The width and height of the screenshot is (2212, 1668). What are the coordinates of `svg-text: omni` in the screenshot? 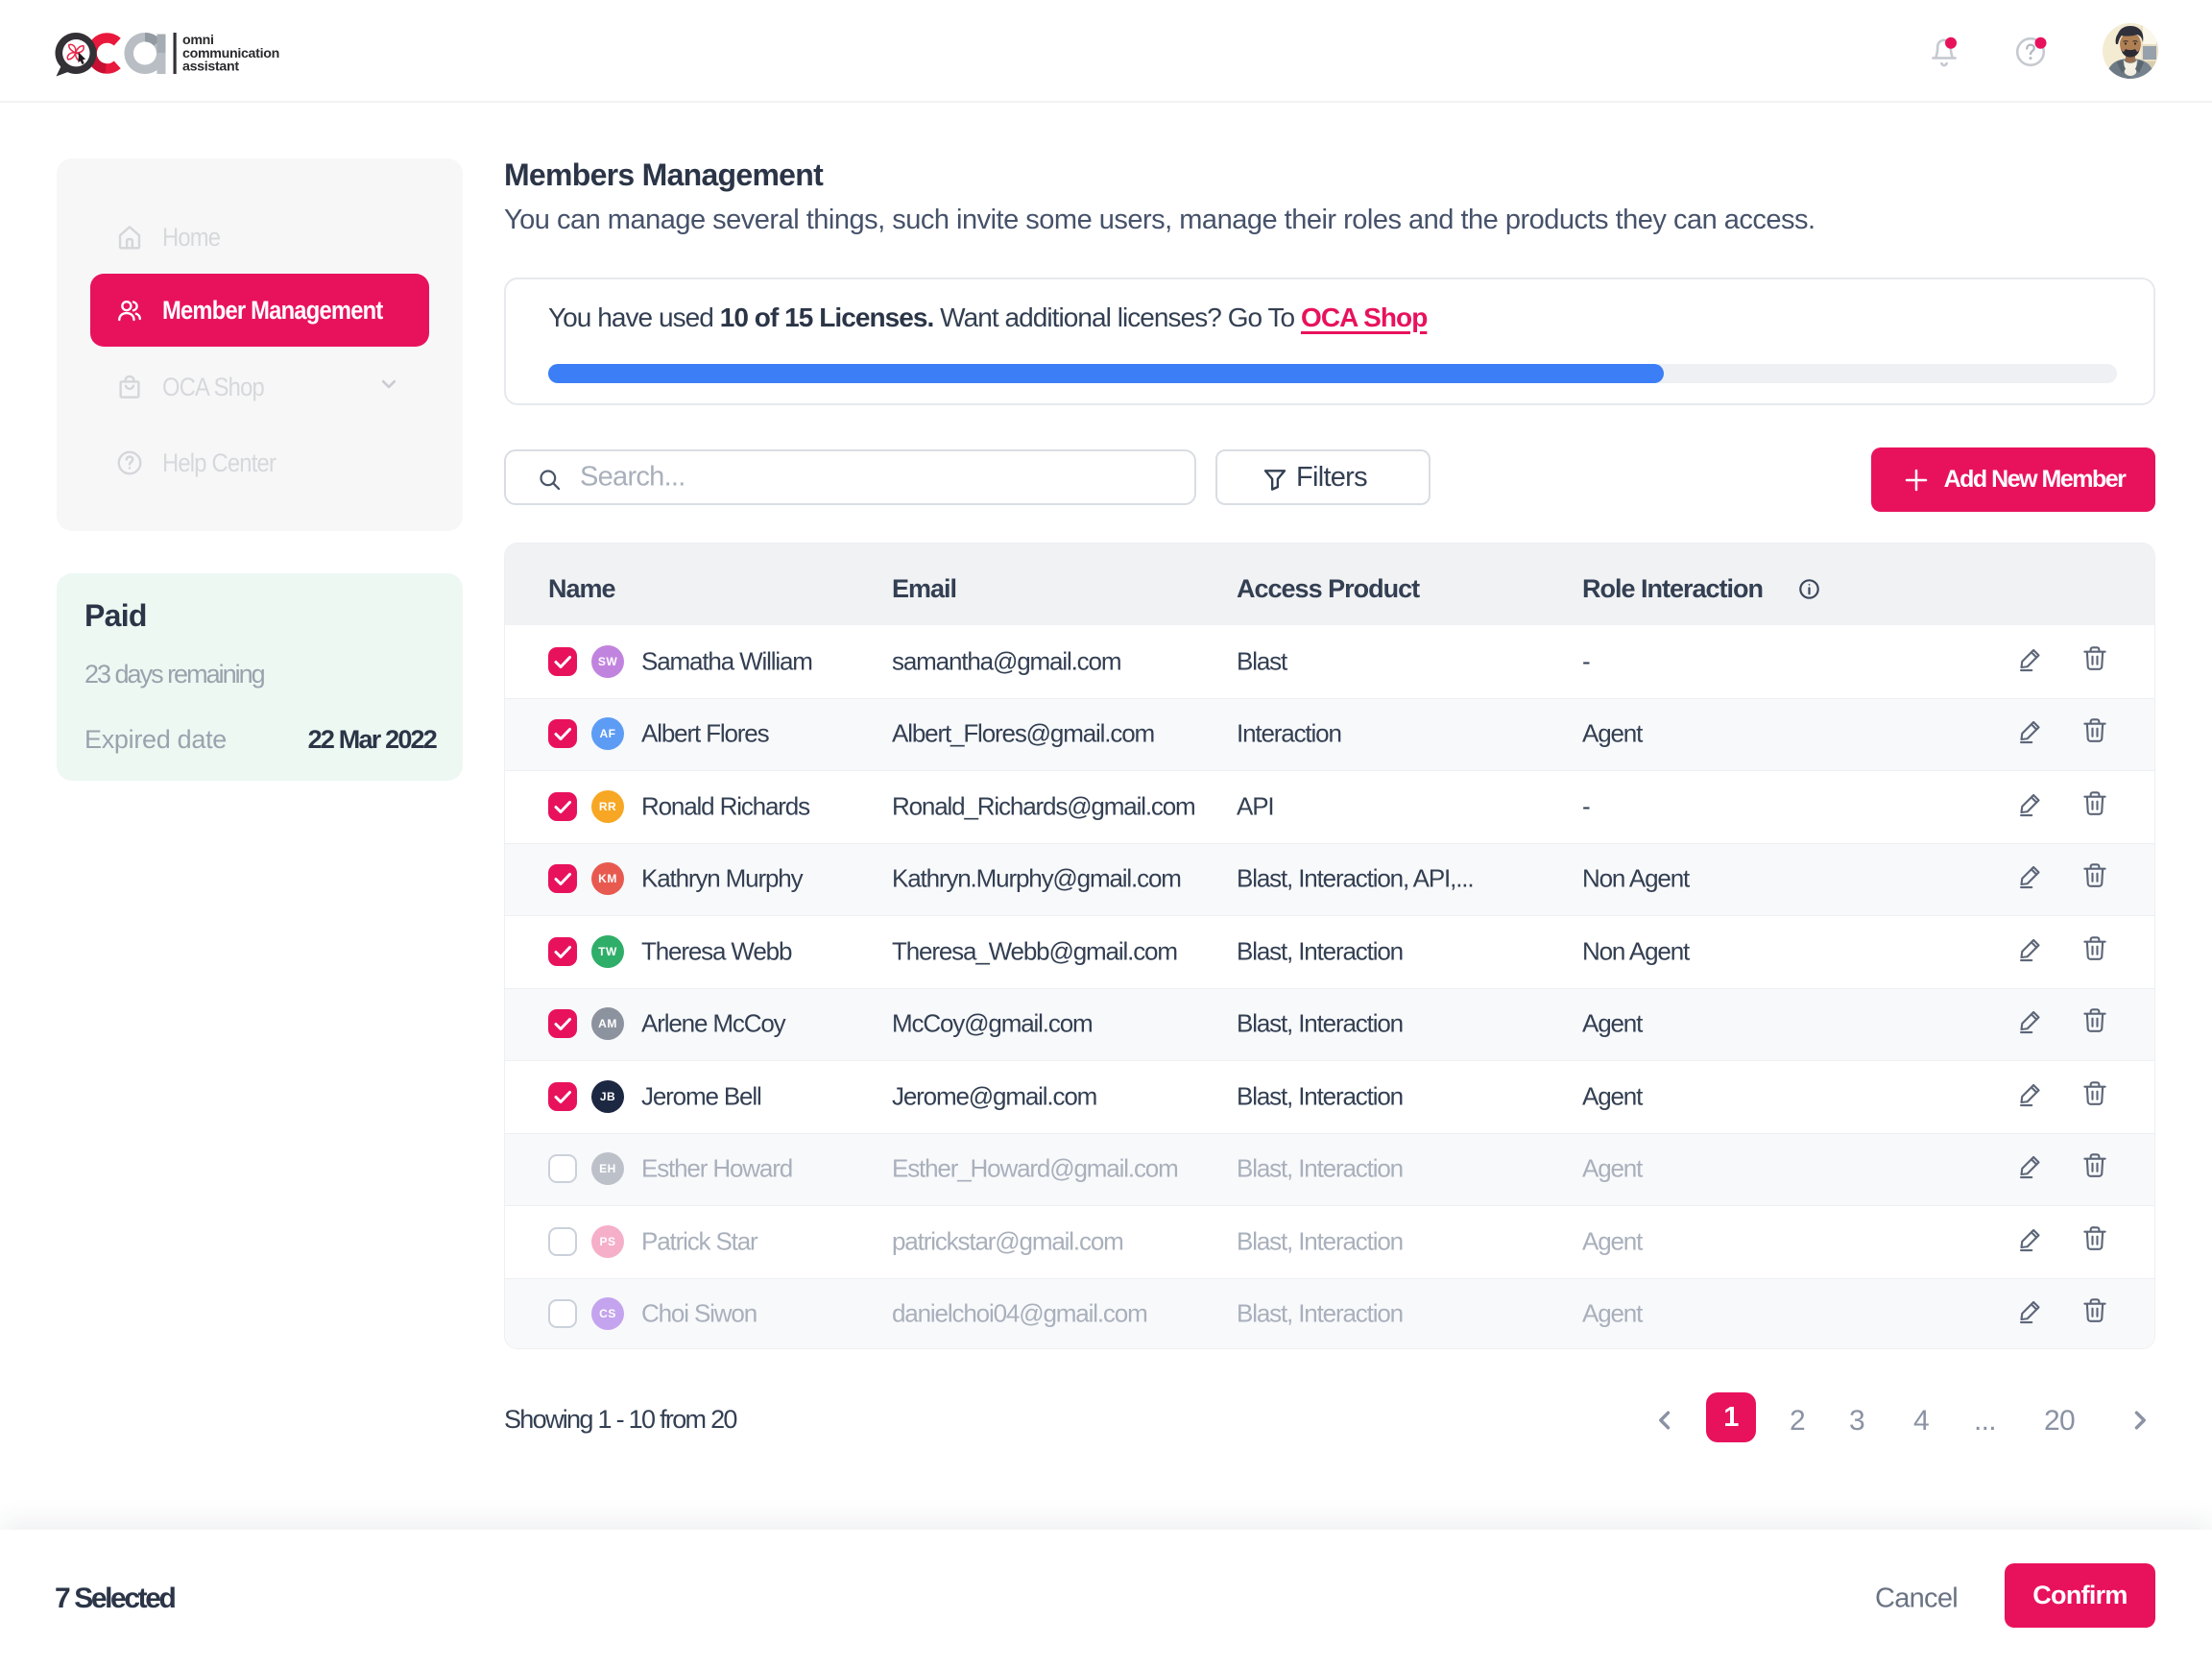 It's located at (198, 40).